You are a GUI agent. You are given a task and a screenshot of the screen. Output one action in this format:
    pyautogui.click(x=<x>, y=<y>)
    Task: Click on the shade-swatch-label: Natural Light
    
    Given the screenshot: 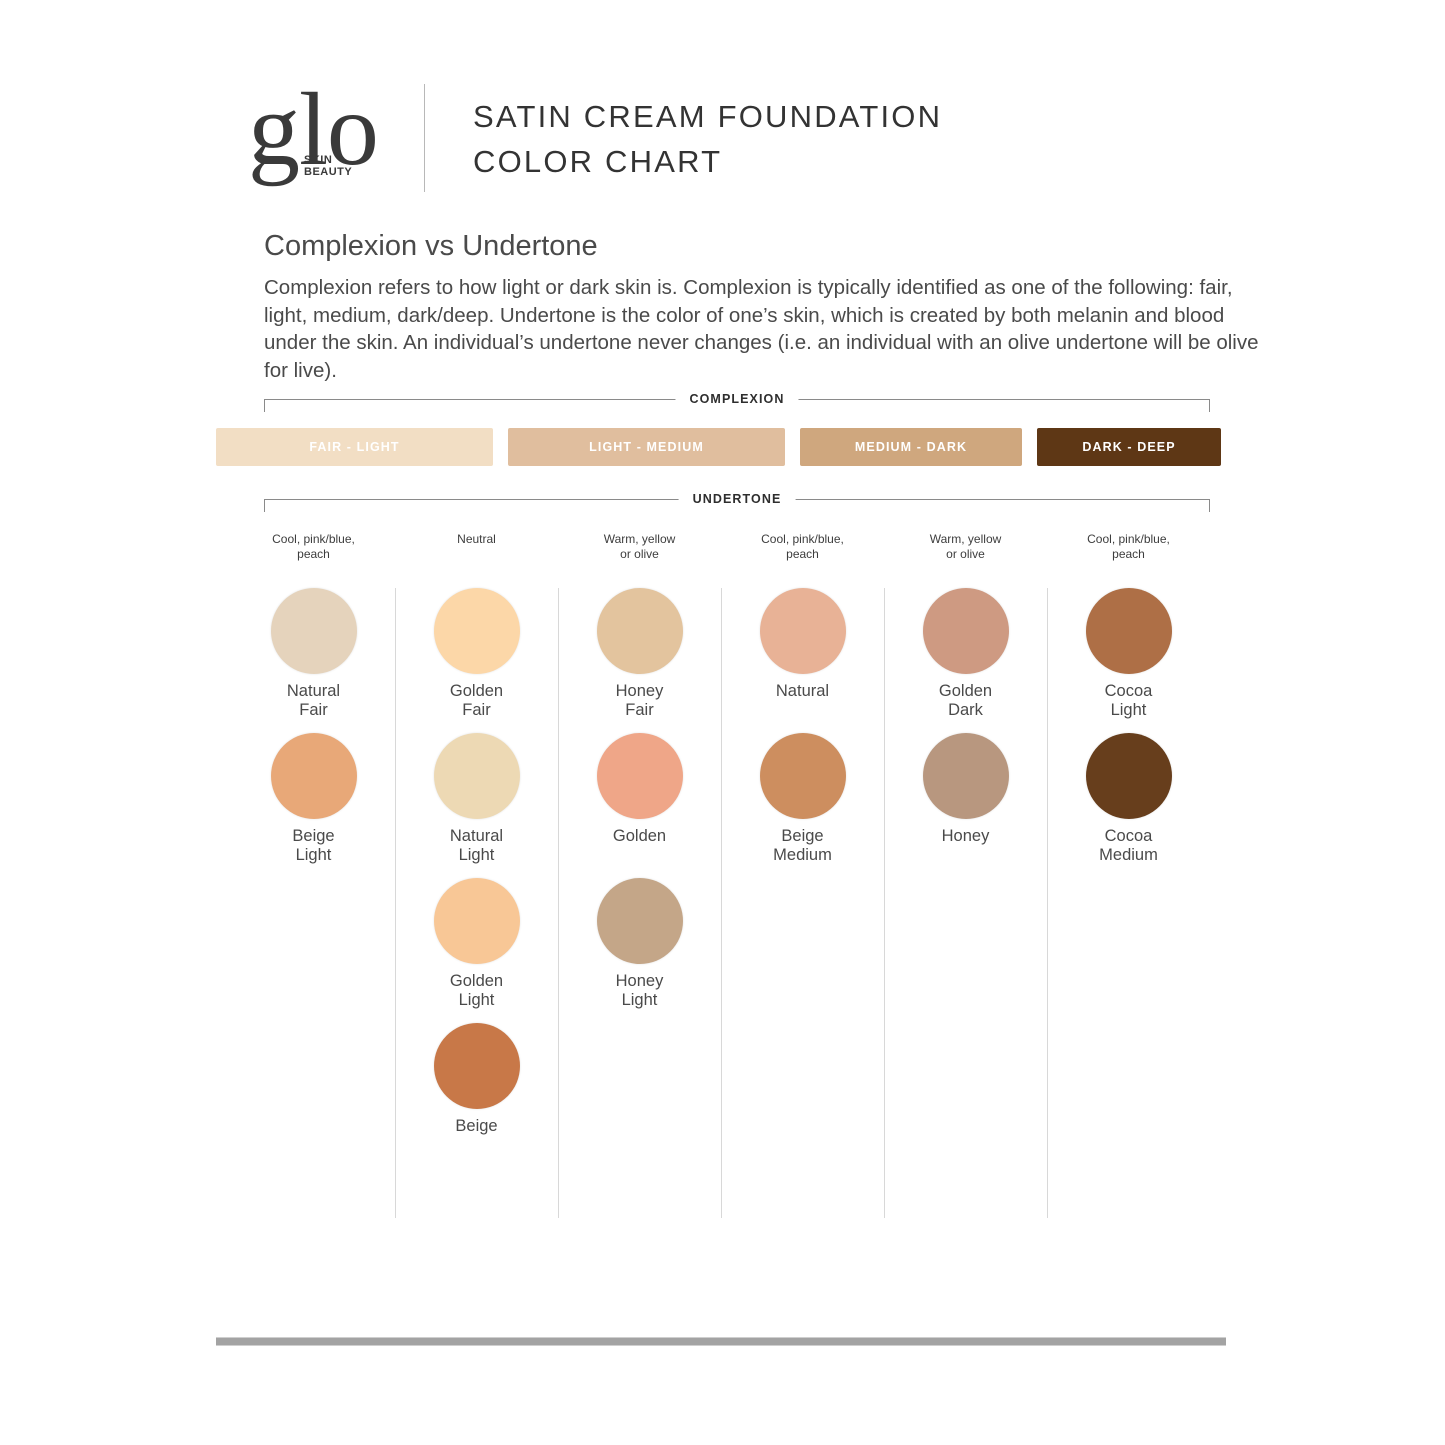 What is the action you would take?
    pyautogui.click(x=476, y=845)
    